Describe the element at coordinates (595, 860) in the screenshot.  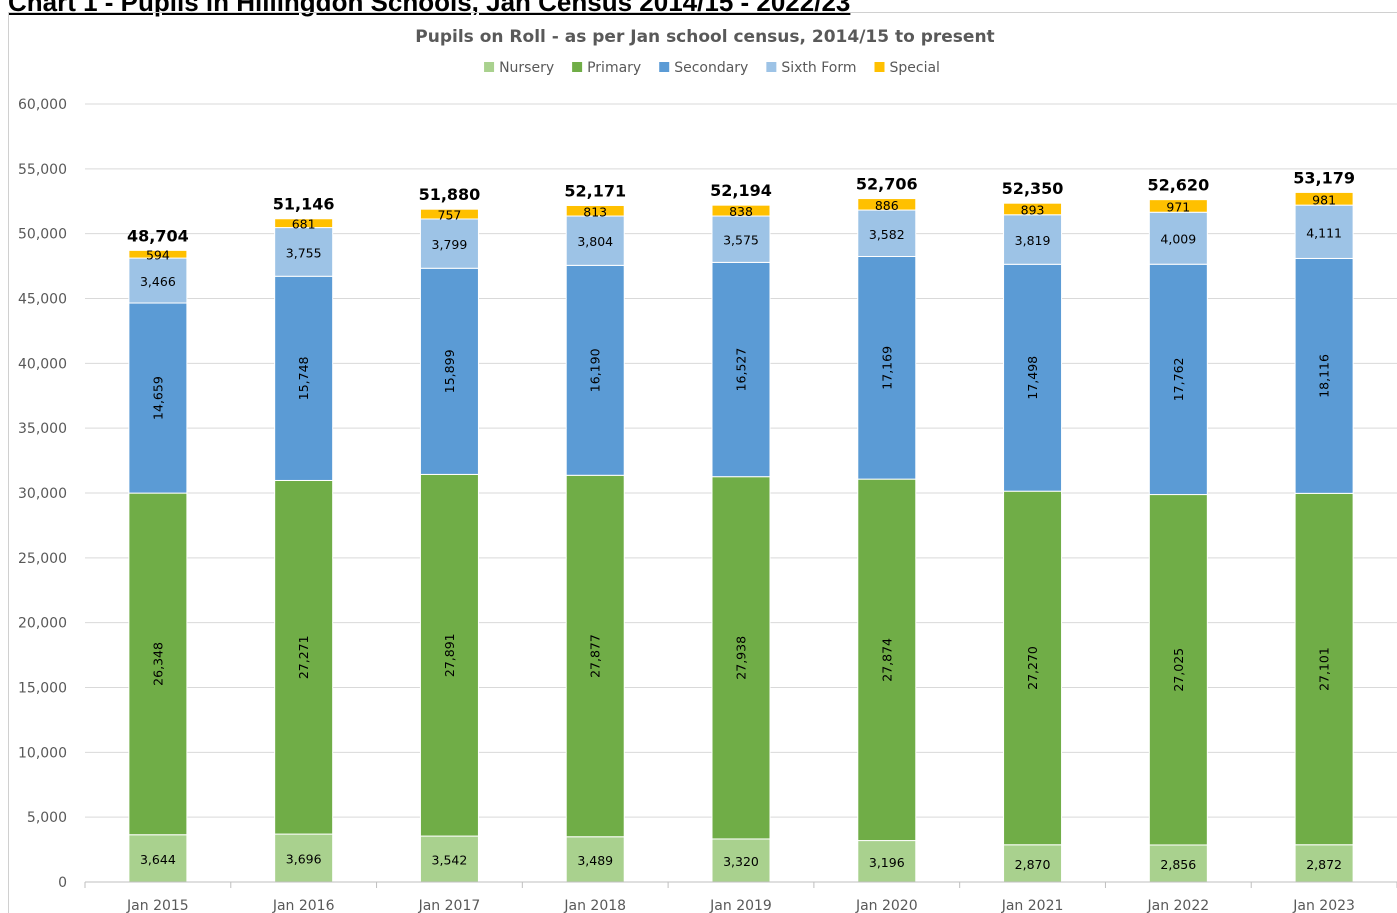
I see `data-label-nursery-jan-2018: 3,489` at that location.